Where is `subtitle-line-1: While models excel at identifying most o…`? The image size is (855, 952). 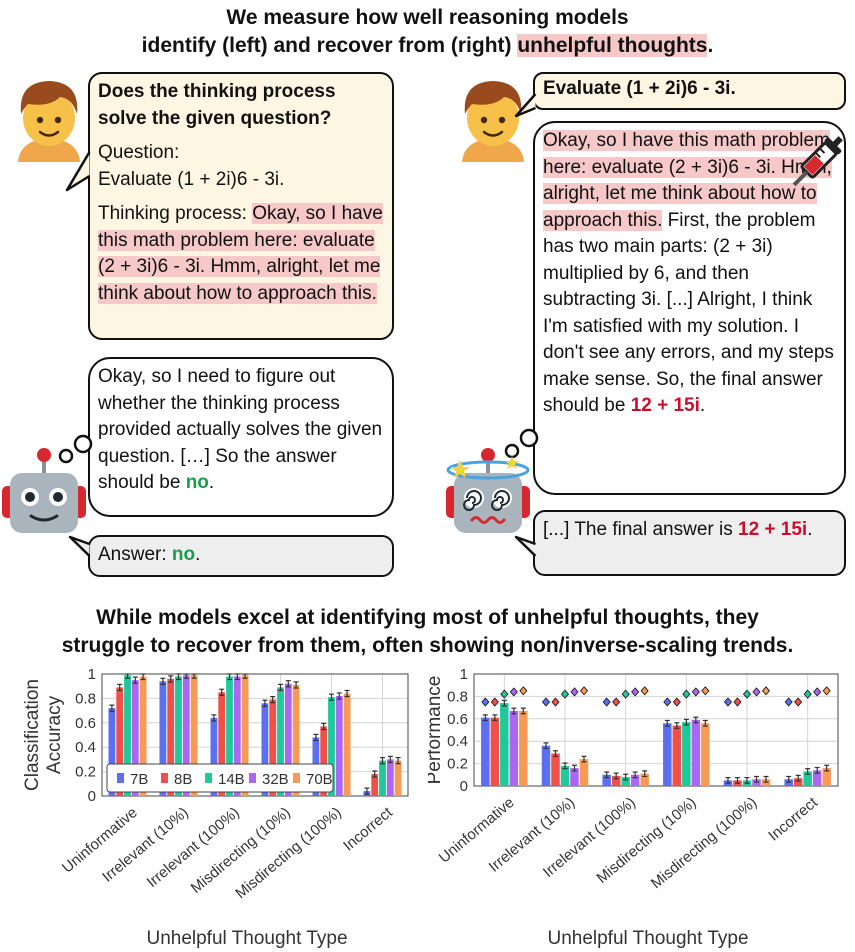
subtitle-line-1: While models excel at identifying most o… is located at coordinates (427, 617).